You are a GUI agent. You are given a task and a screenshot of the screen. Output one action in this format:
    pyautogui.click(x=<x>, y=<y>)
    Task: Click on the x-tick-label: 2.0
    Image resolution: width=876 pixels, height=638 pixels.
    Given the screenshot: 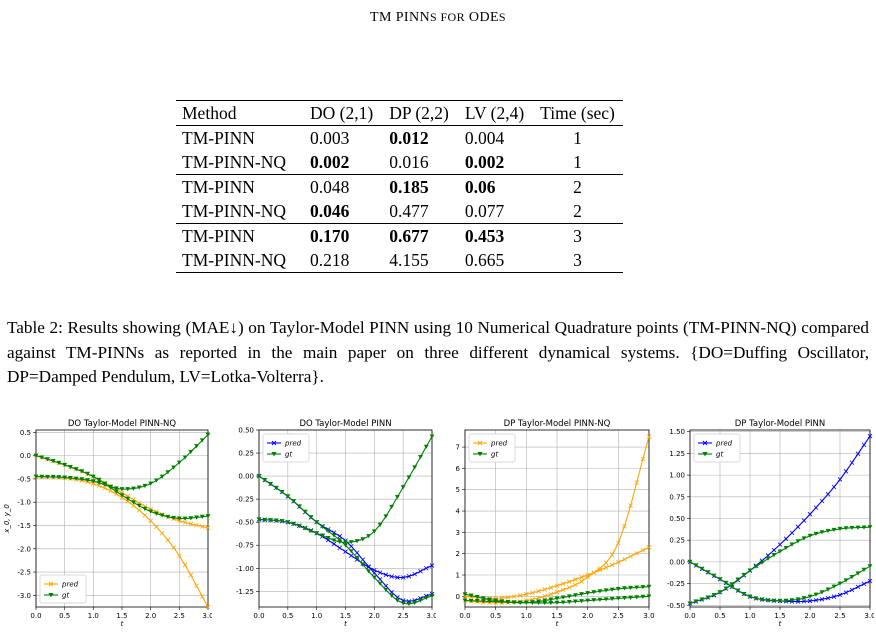 What is the action you would take?
    pyautogui.click(x=587, y=616)
    